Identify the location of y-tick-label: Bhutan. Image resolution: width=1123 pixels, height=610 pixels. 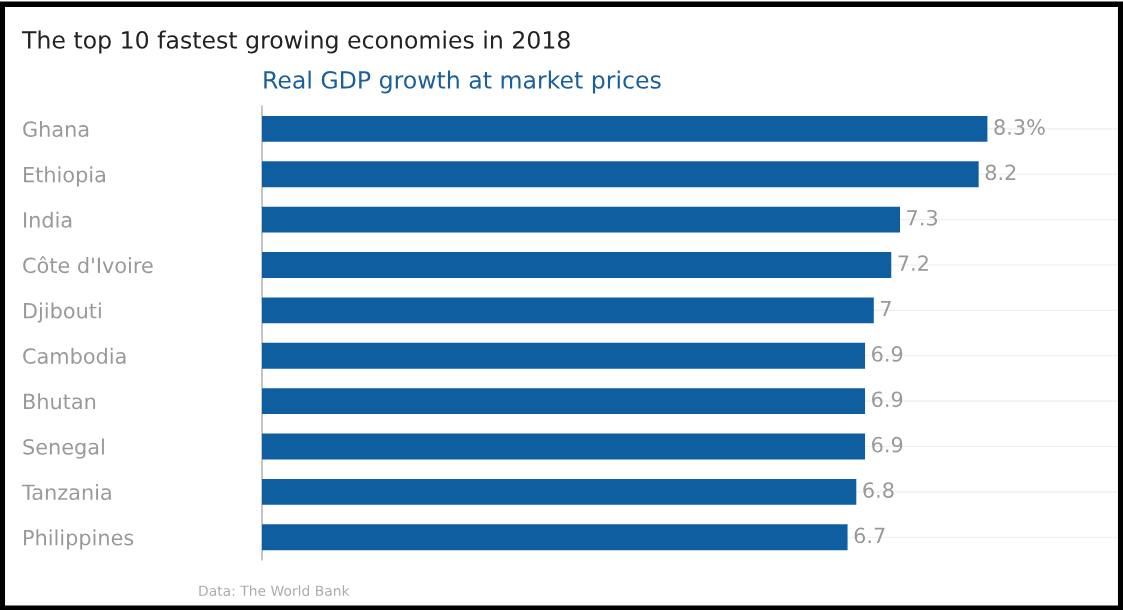
(60, 401).